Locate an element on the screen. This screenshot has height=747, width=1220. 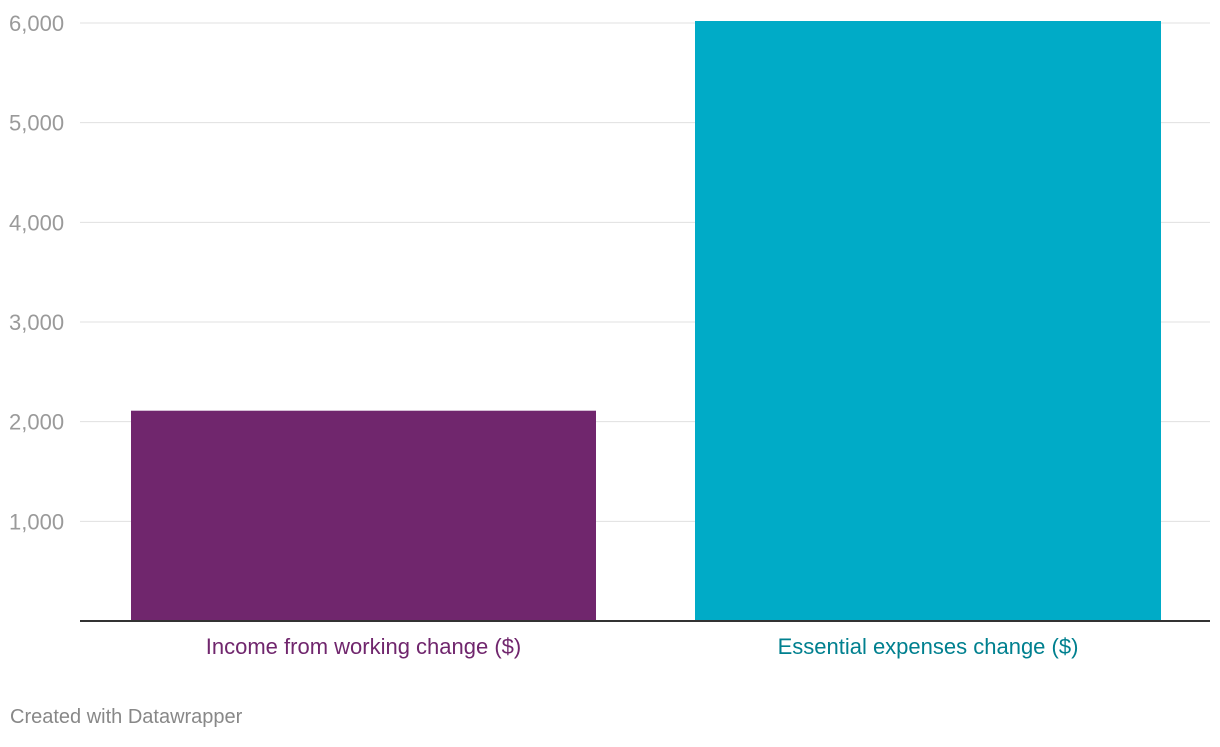
y-tick-label: 2,000 is located at coordinates (36, 422).